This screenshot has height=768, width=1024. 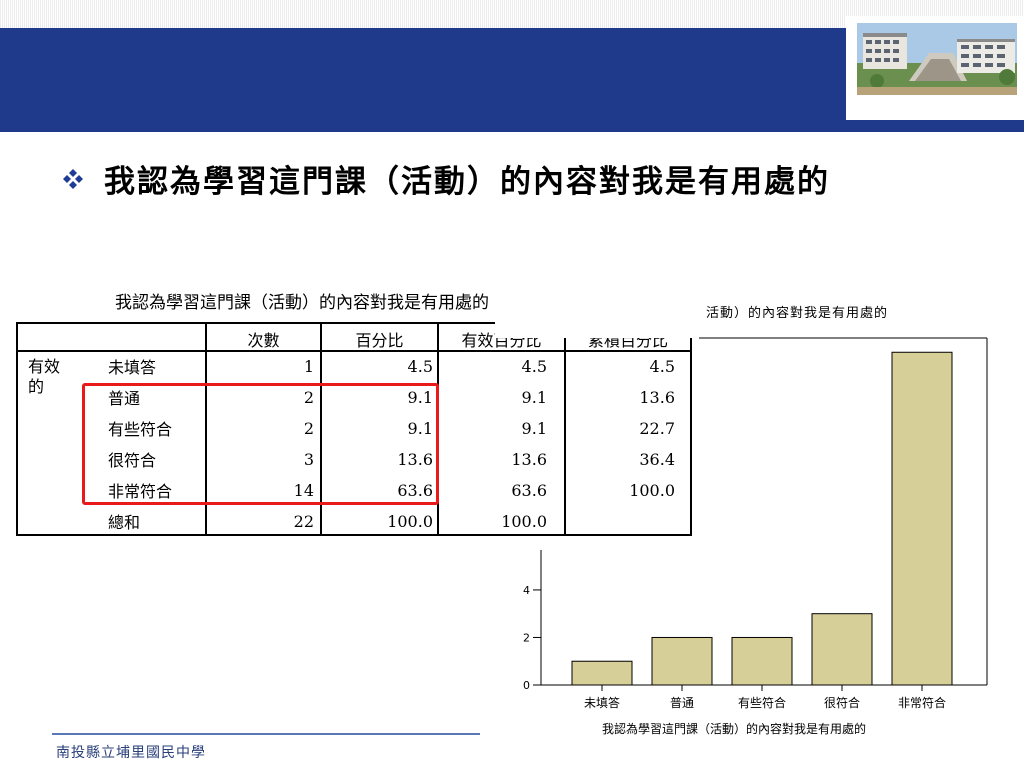 What do you see at coordinates (797, 313) in the screenshot?
I see `chart-title: 活動）的內容對我是有用處的` at bounding box center [797, 313].